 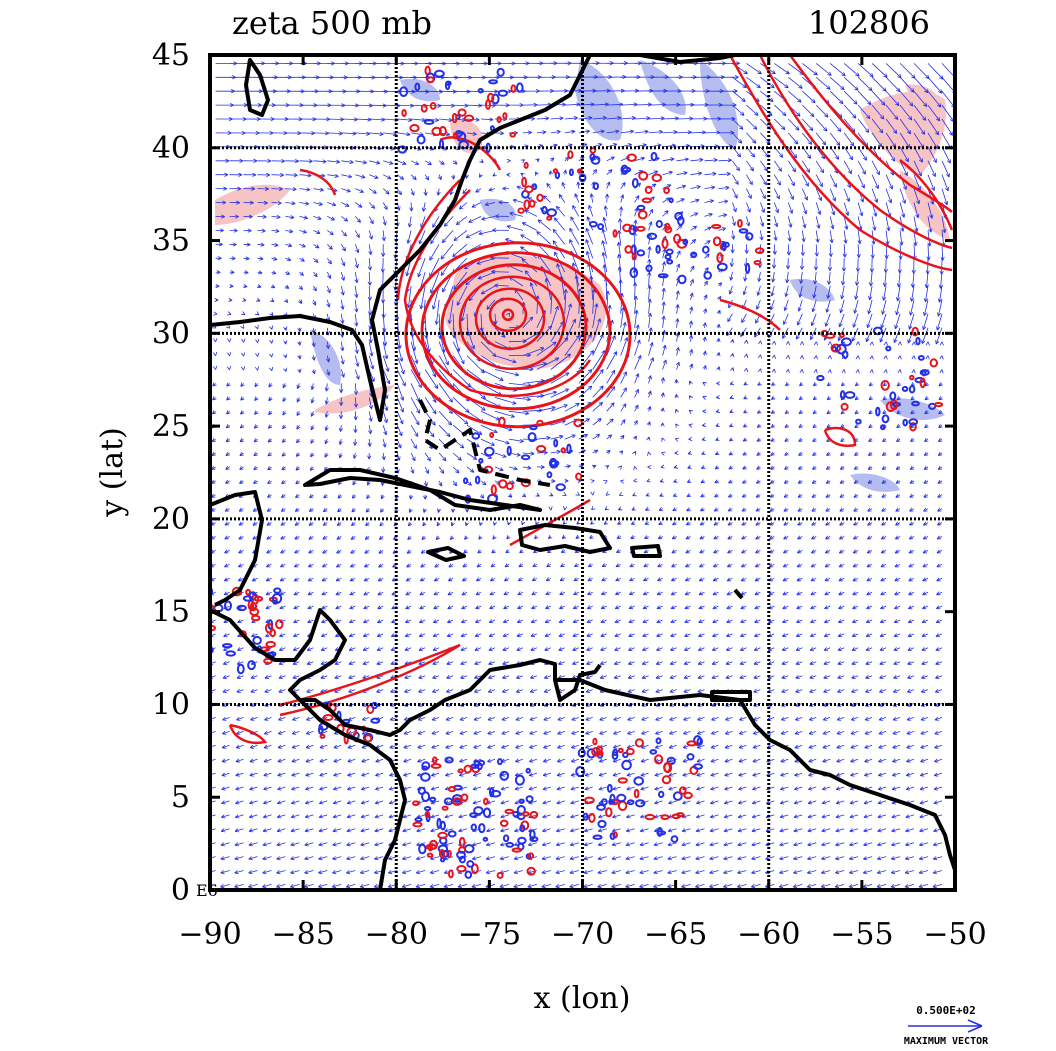 What do you see at coordinates (171, 55) in the screenshot?
I see `y-tick-label: 45` at bounding box center [171, 55].